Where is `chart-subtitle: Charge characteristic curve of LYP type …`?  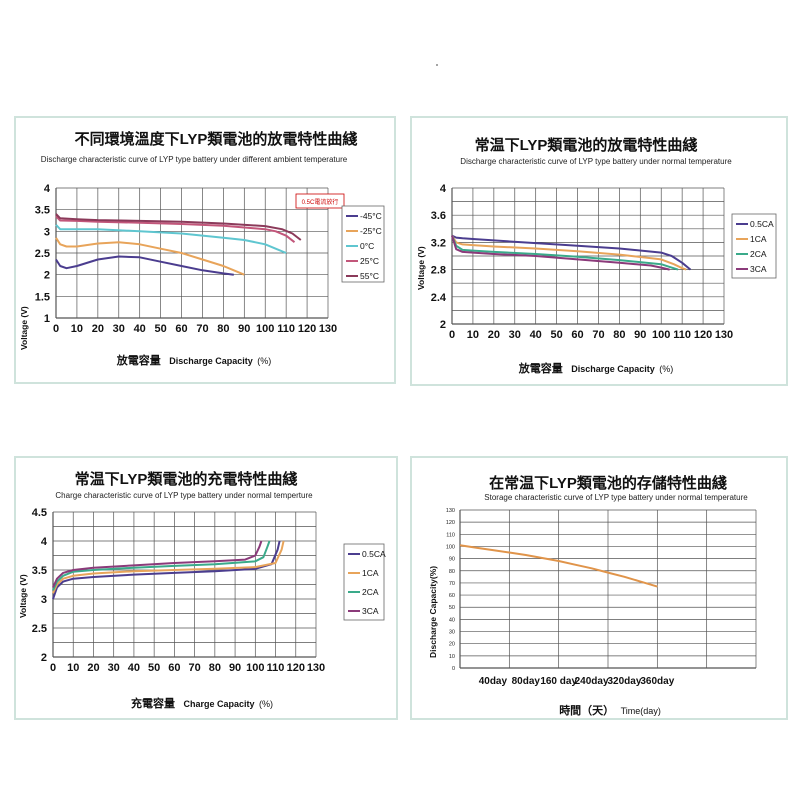
chart-subtitle: Charge characteristic curve of LYP type … is located at coordinates (184, 495).